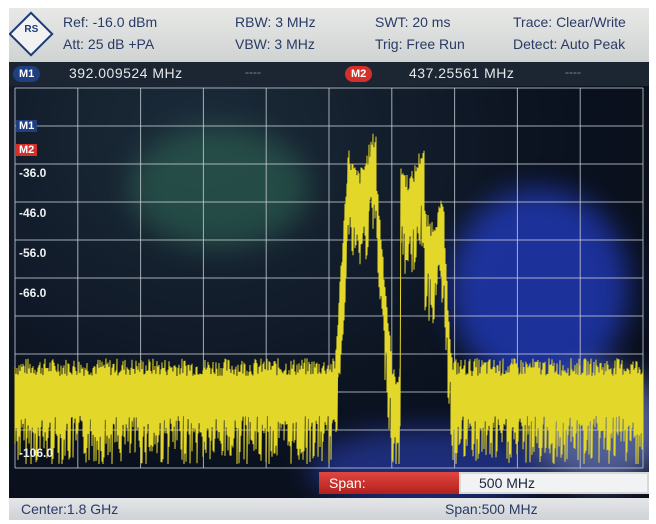 The image size is (656, 524). I want to click on center-frequency: Center:1.8 GHz, so click(70, 509).